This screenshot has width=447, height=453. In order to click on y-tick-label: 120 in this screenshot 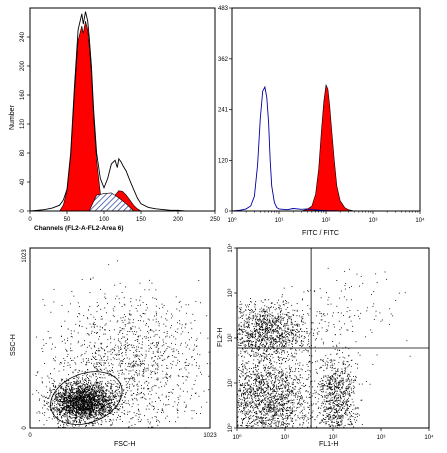, I will do `click(223, 162)`.